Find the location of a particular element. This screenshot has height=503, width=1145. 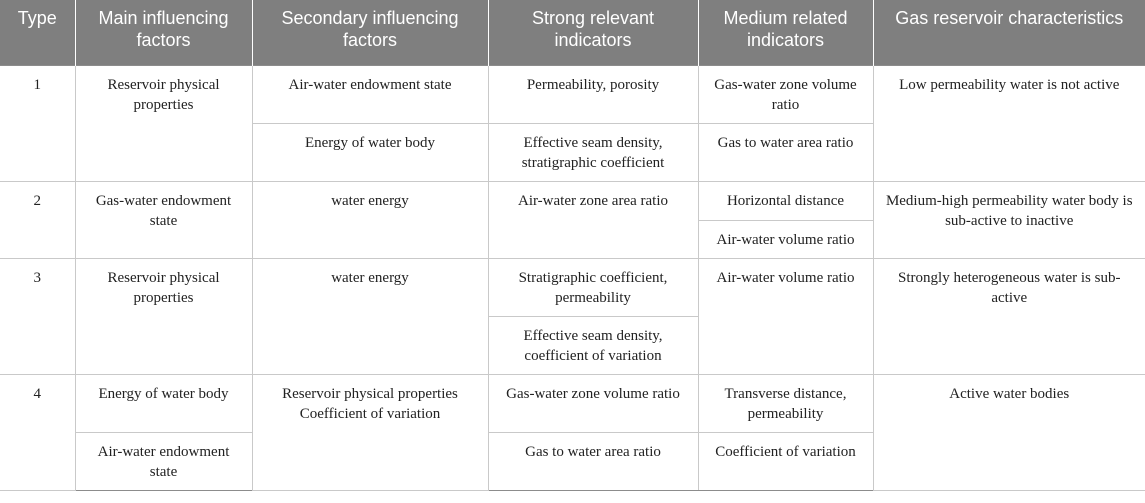

main-factor-cell: Energy of water body is located at coordinates (164, 403).